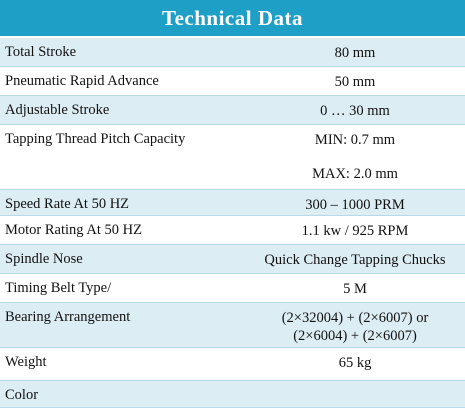 This screenshot has width=465, height=408. I want to click on value-line: MAX: 2.0 mm, so click(355, 174).